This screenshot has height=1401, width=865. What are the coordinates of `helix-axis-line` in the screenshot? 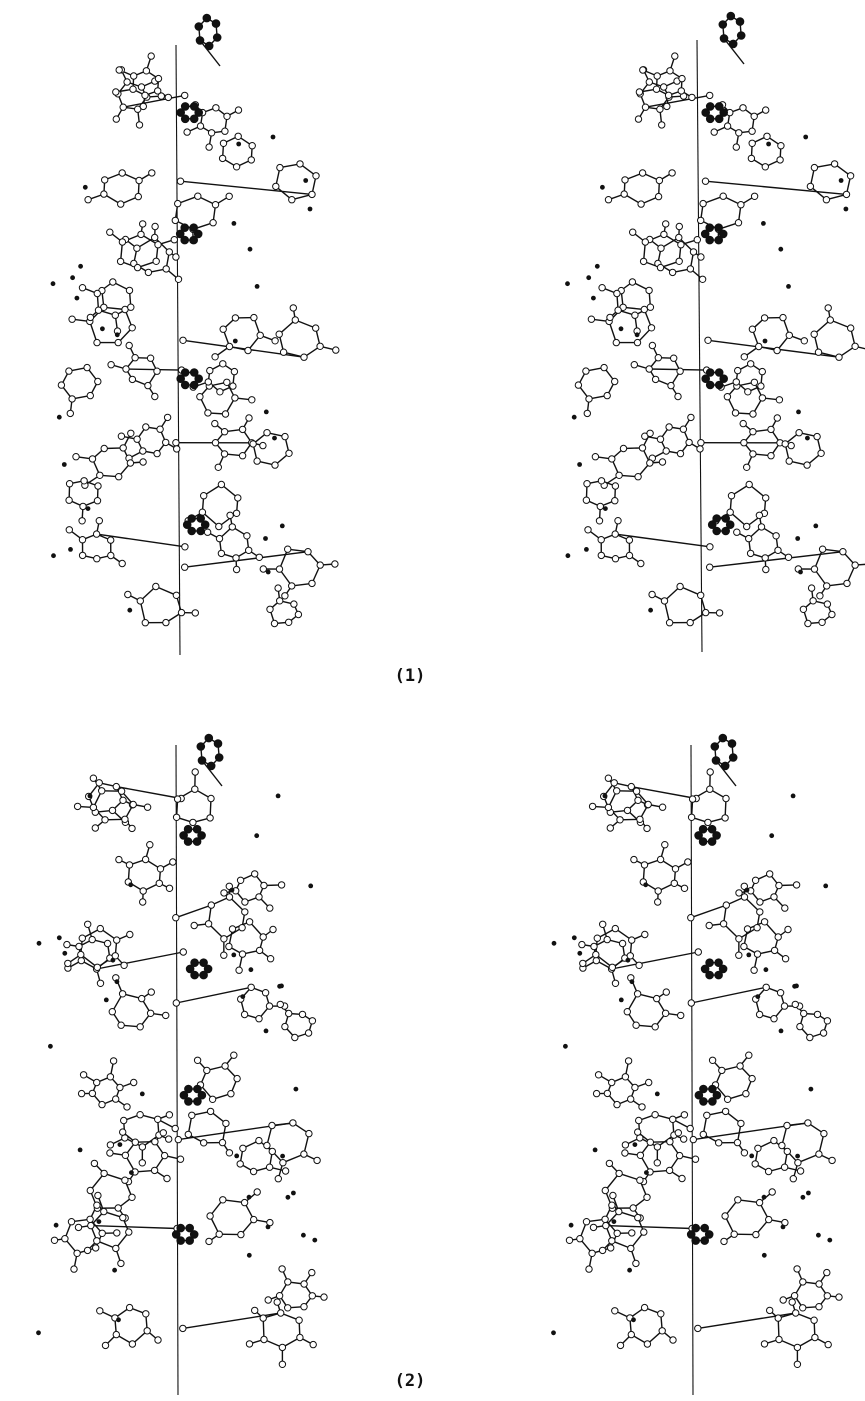 It's located at (177, 1070).